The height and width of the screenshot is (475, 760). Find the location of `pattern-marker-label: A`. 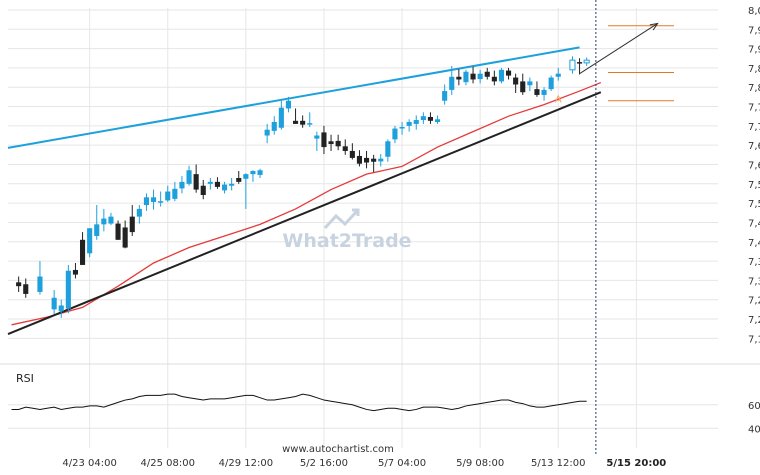

pattern-marker-label: A is located at coordinates (558, 99).